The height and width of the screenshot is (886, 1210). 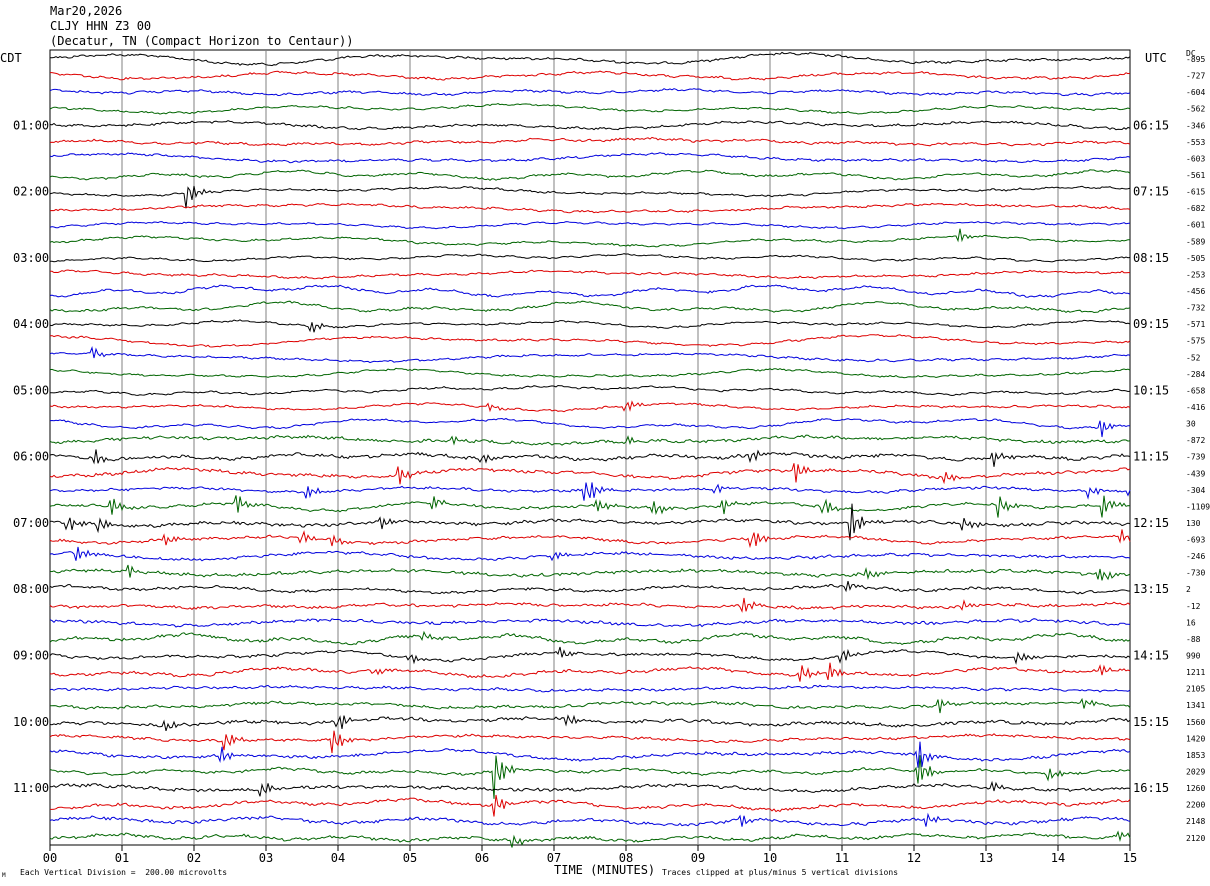 What do you see at coordinates (1195, 755) in the screenshot?
I see `dc-offset-label: 1853` at bounding box center [1195, 755].